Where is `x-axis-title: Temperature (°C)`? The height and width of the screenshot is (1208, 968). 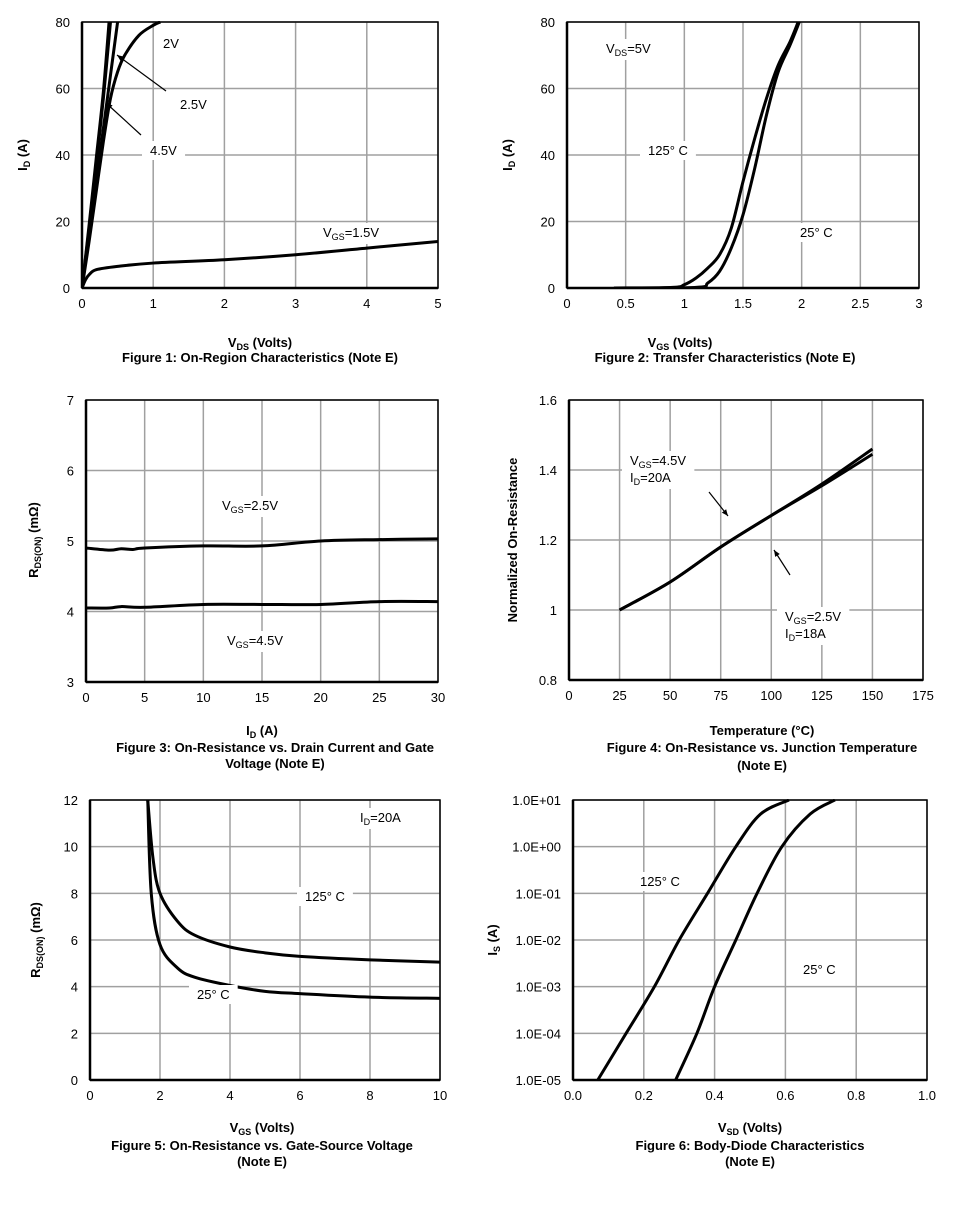 x-axis-title: Temperature (°C) is located at coordinates (762, 730).